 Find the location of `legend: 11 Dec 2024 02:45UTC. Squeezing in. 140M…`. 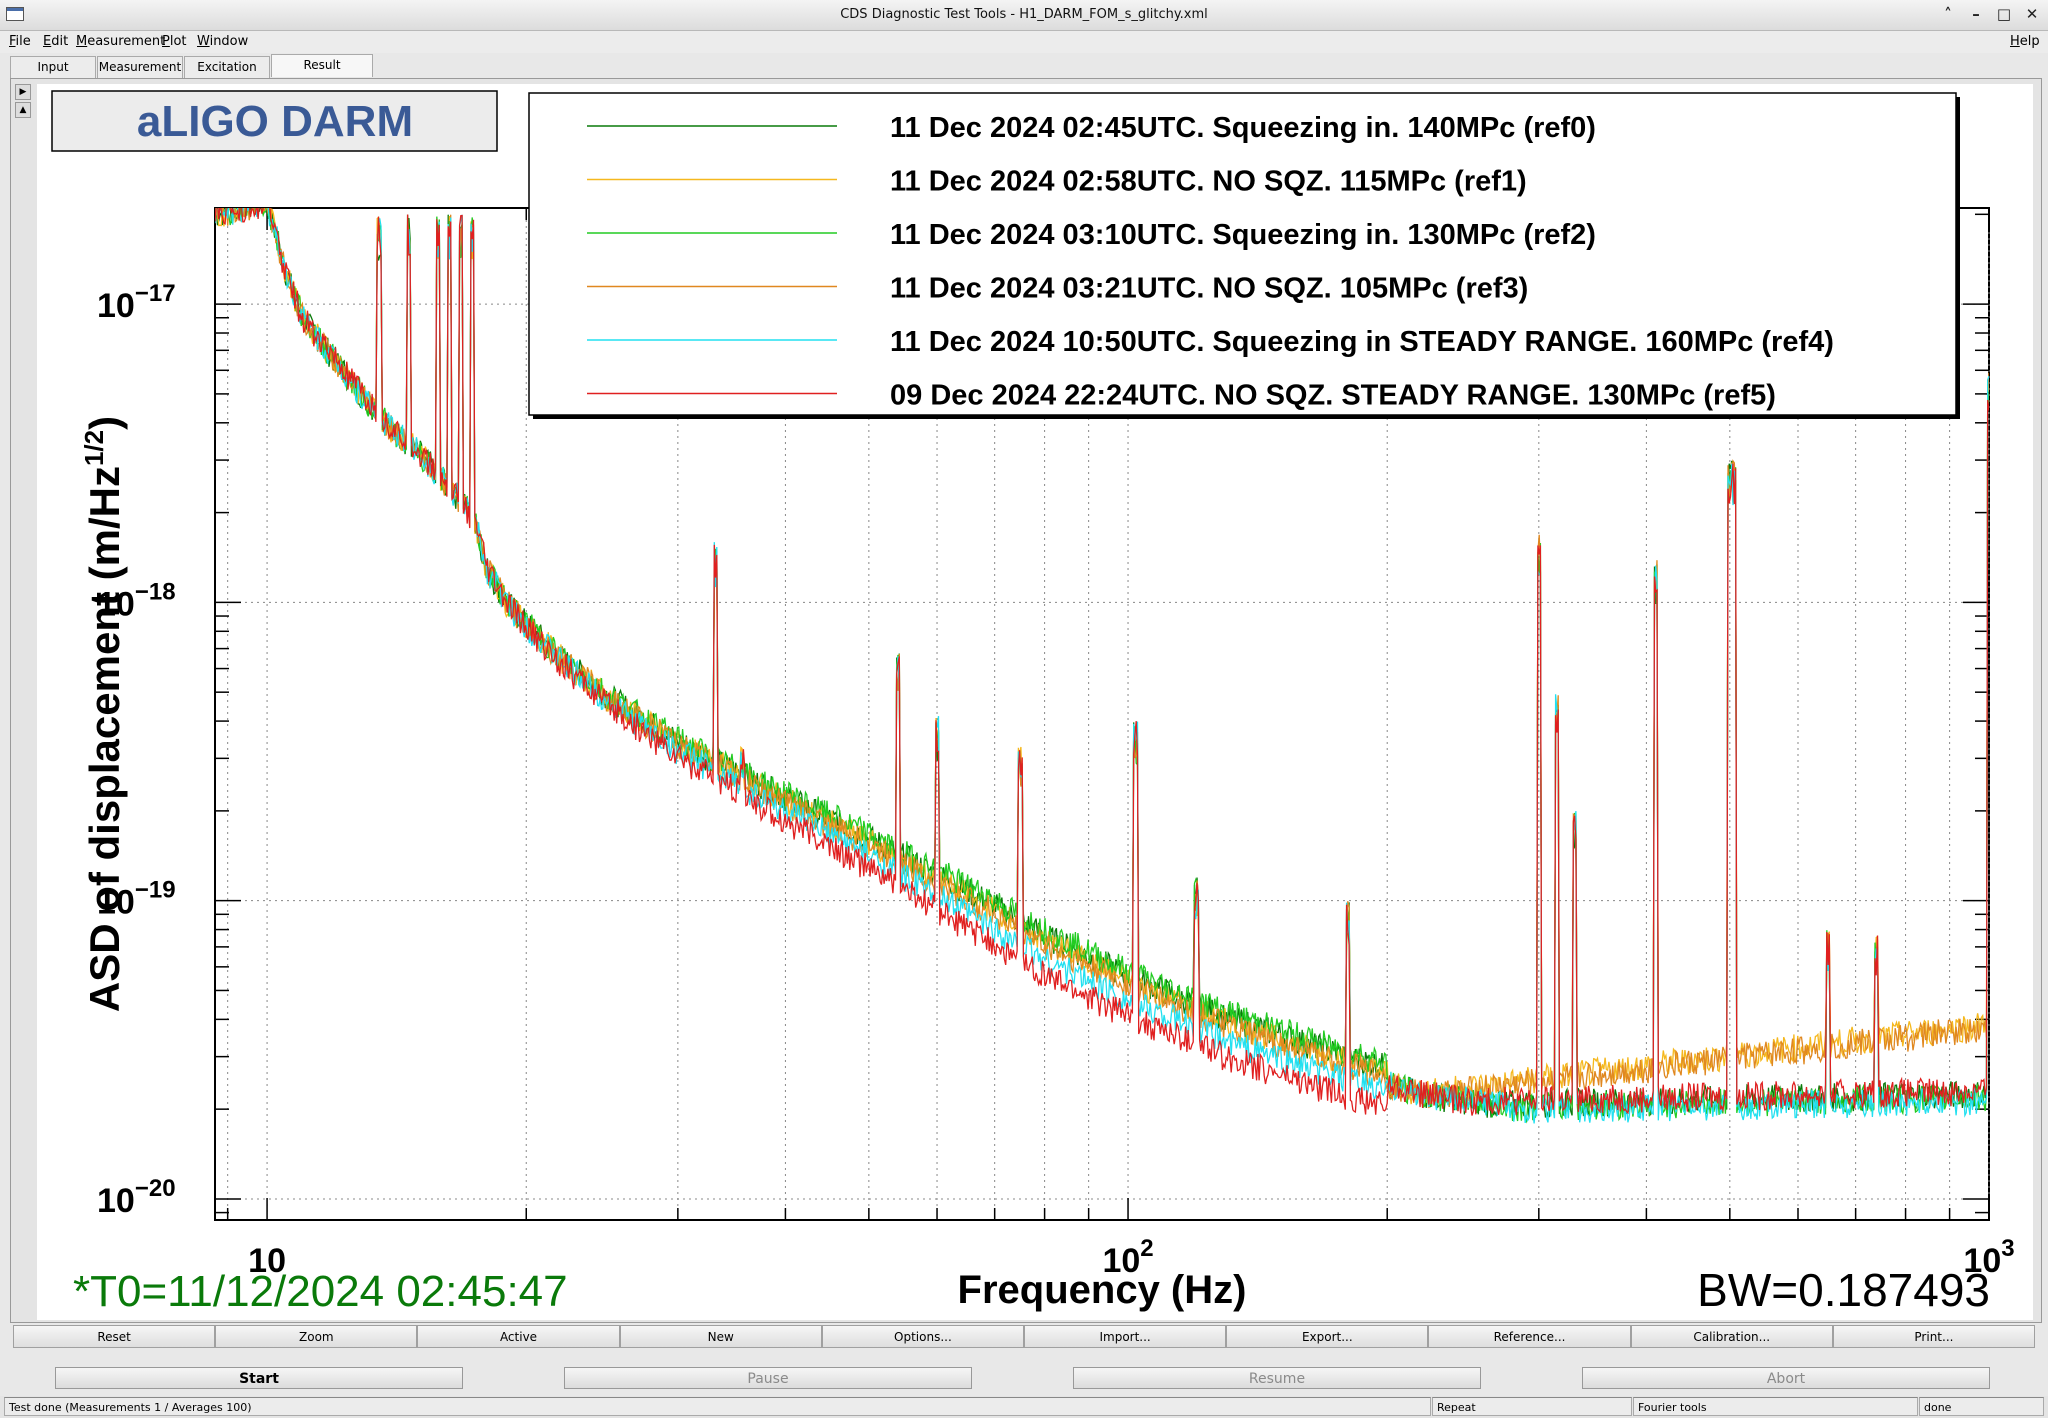

legend: 11 Dec 2024 02:45UTC. Squeezing in. 140M… is located at coordinates (1210, 262).